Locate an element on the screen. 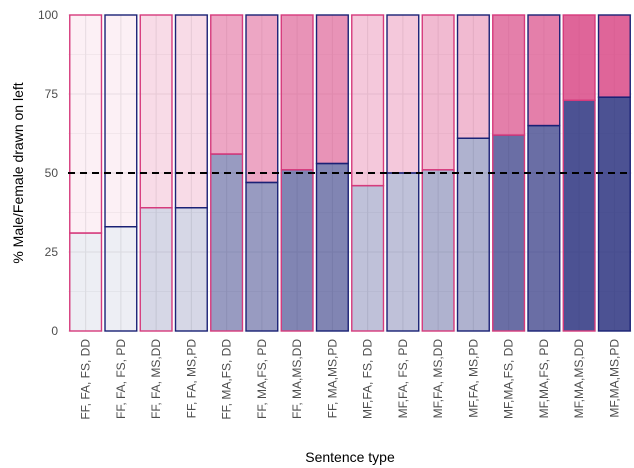  x-tick-label: FF, FA, FS, DD is located at coordinates (86, 379).